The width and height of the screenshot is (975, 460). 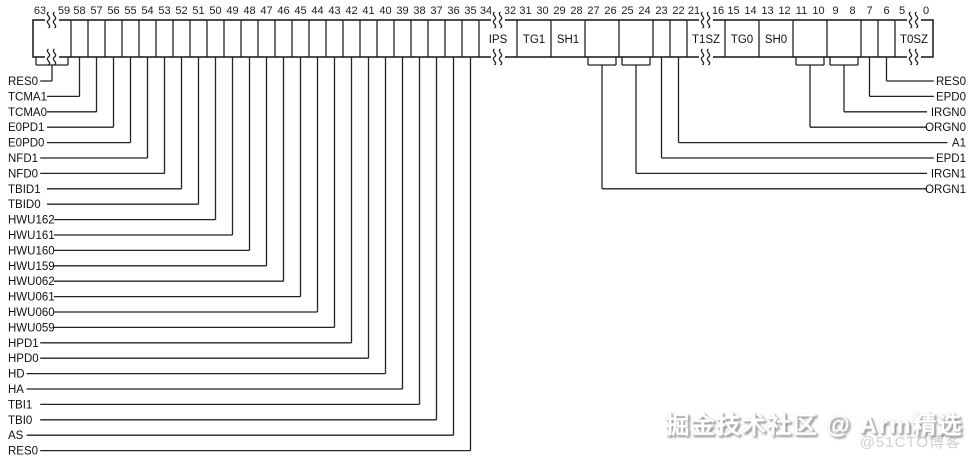 What do you see at coordinates (385, 11) in the screenshot?
I see `bit-number: 40` at bounding box center [385, 11].